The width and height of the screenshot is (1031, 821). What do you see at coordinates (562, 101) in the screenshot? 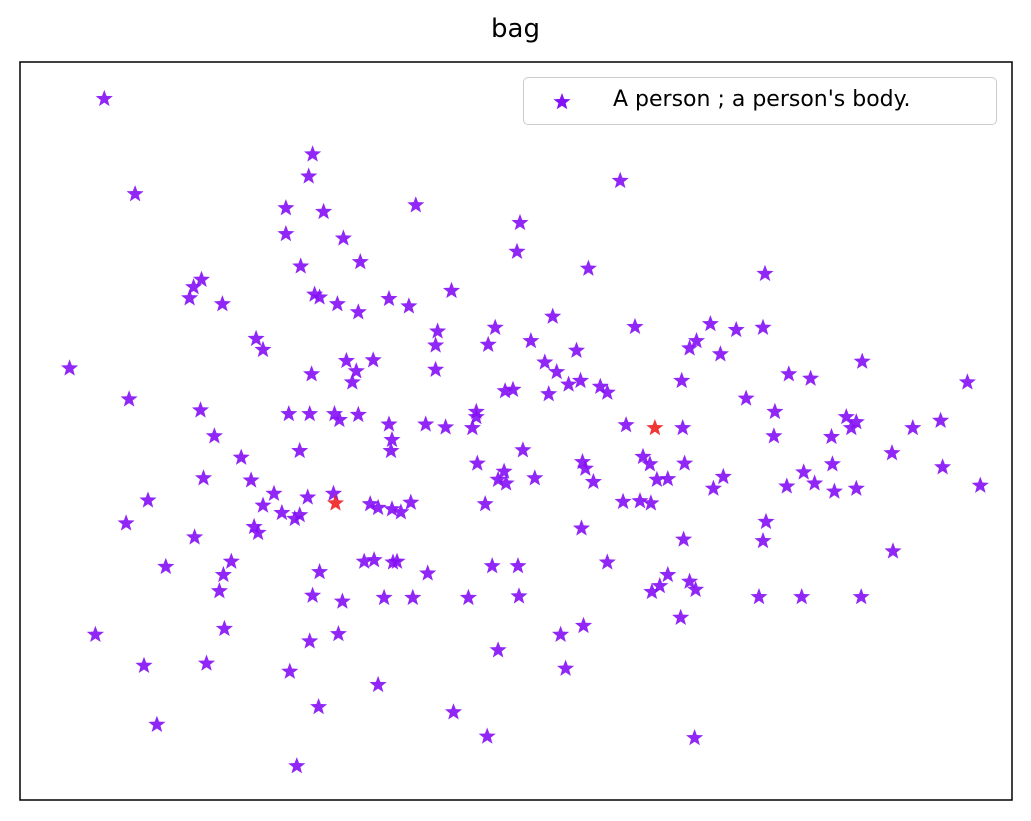
I see `legend-star-icon` at bounding box center [562, 101].